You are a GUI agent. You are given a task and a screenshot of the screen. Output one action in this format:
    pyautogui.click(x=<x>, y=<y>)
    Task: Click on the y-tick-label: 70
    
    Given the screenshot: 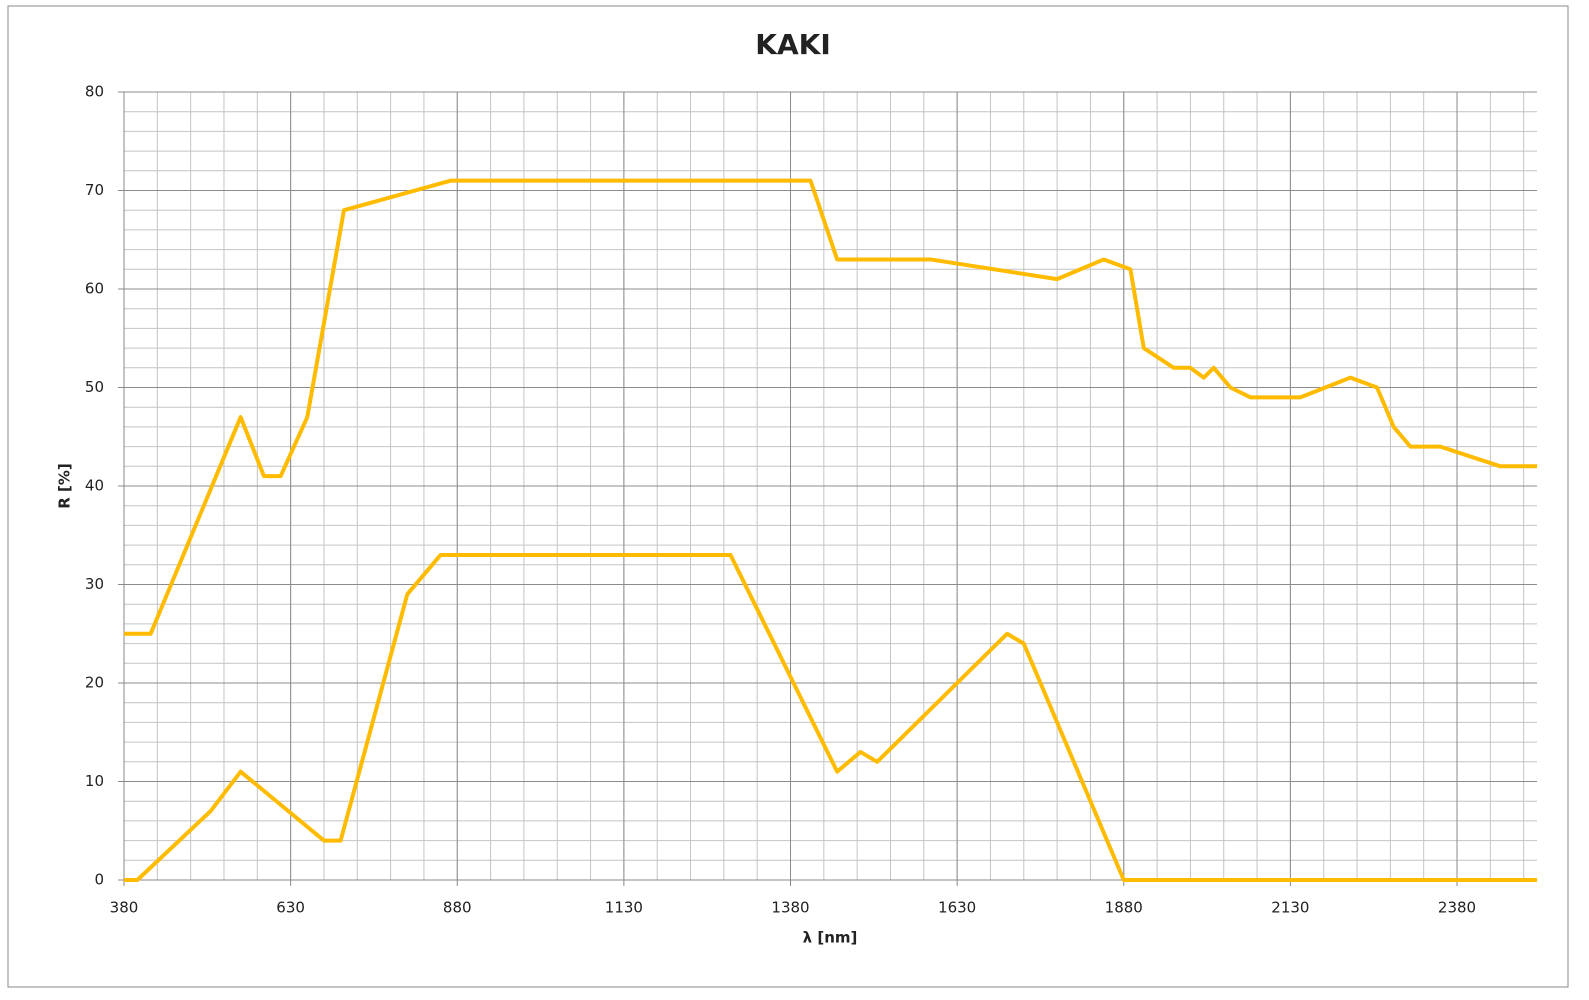 What is the action you would take?
    pyautogui.click(x=94, y=190)
    